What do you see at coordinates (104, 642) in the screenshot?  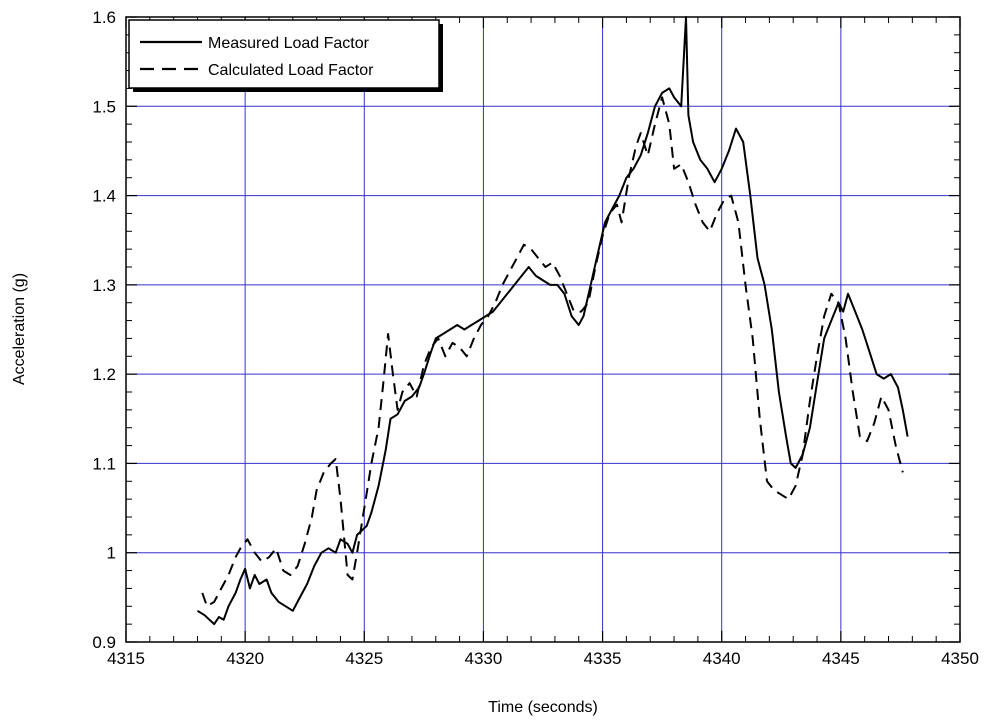 I see `y-tick-label: 0.9` at bounding box center [104, 642].